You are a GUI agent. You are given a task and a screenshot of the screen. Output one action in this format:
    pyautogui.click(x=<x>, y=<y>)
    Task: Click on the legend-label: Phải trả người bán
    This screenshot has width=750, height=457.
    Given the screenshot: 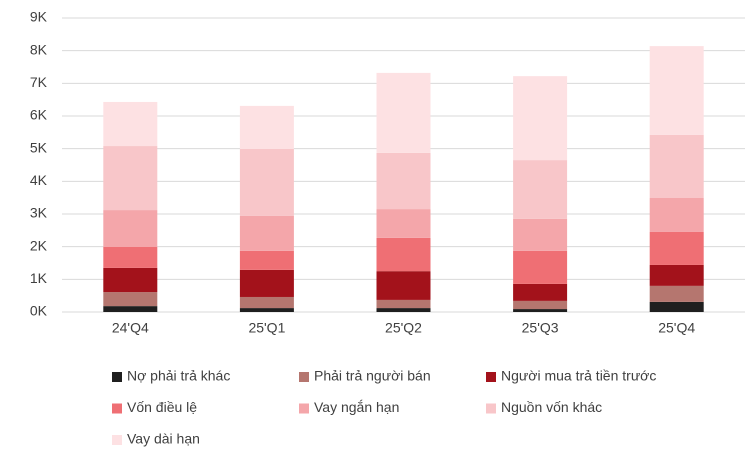 What is the action you would take?
    pyautogui.click(x=372, y=376)
    